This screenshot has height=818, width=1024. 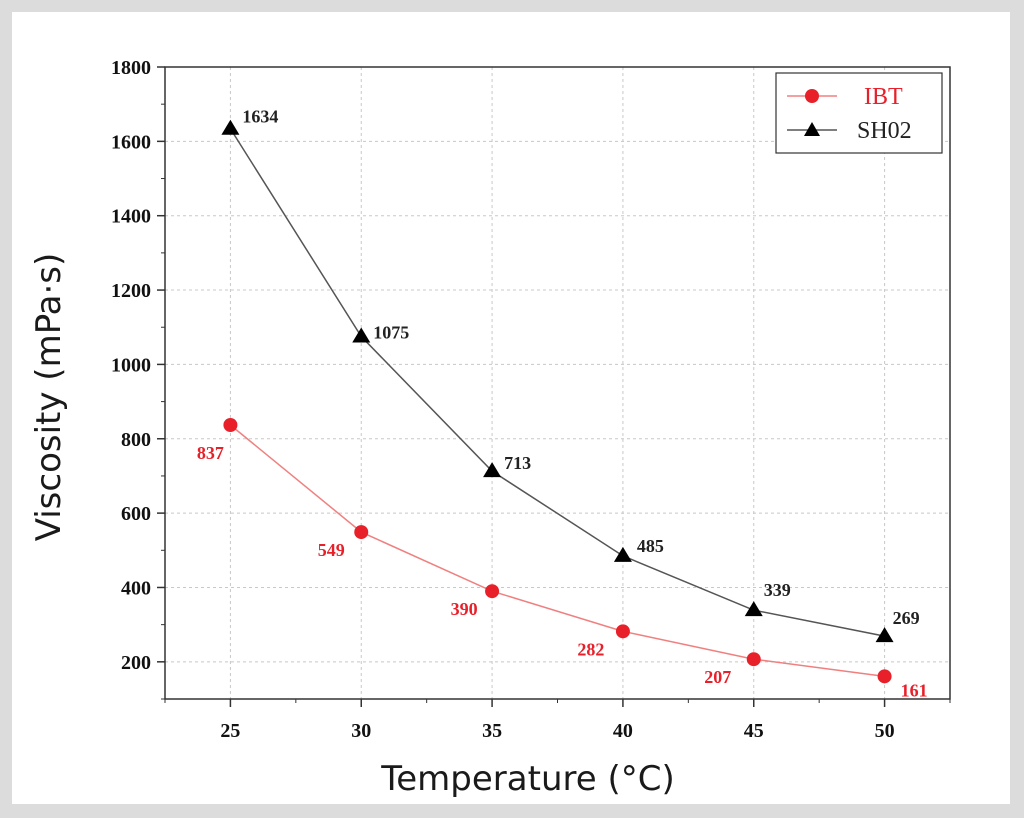 I want to click on x-tick-label: 40, so click(x=623, y=731).